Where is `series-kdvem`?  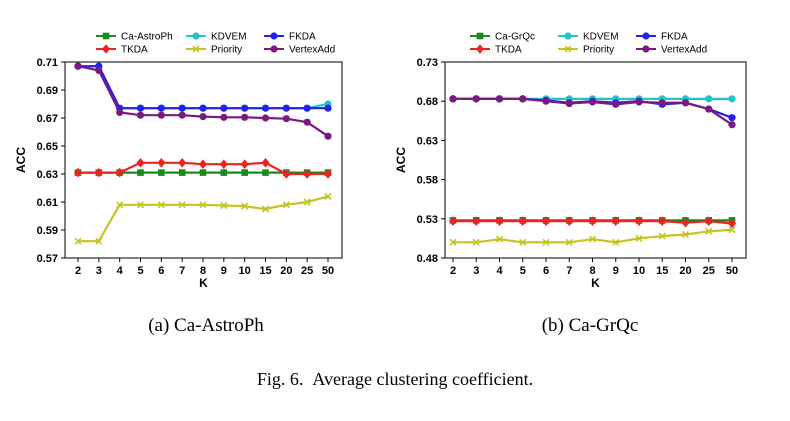
series-kdvem is located at coordinates (203, 87).